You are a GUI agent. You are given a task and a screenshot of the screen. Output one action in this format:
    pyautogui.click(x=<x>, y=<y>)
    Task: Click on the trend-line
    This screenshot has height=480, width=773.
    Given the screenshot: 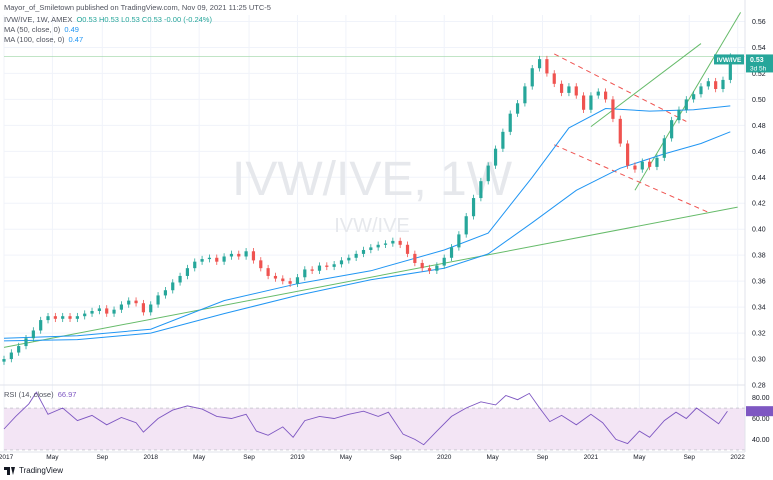 What is the action you would take?
    pyautogui.click(x=646, y=85)
    